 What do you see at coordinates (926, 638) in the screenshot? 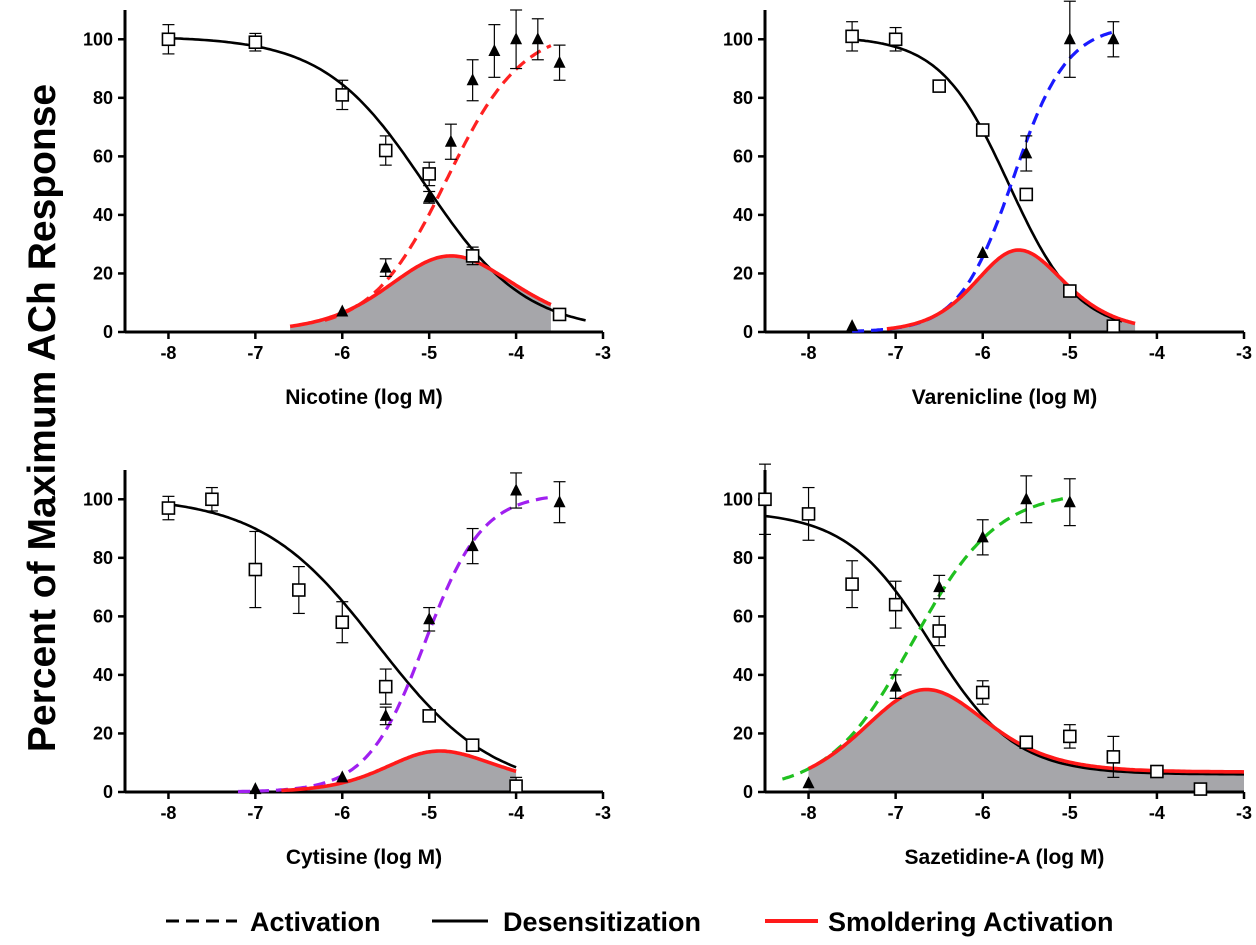
I see `activation-curve` at bounding box center [926, 638].